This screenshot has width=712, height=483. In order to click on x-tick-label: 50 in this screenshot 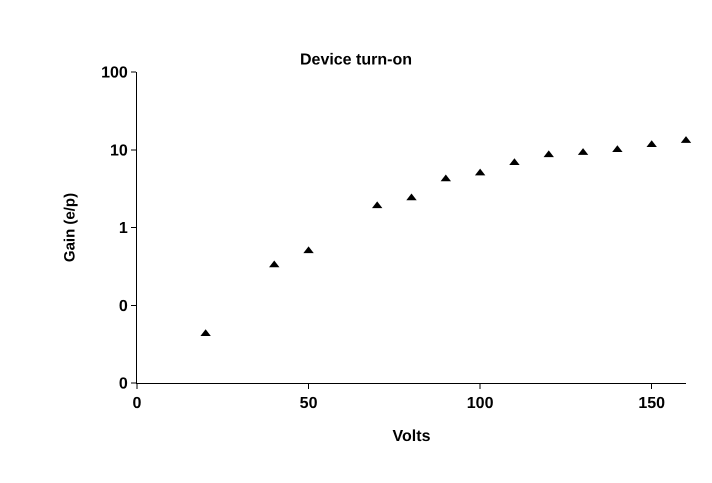, I will do `click(309, 403)`.